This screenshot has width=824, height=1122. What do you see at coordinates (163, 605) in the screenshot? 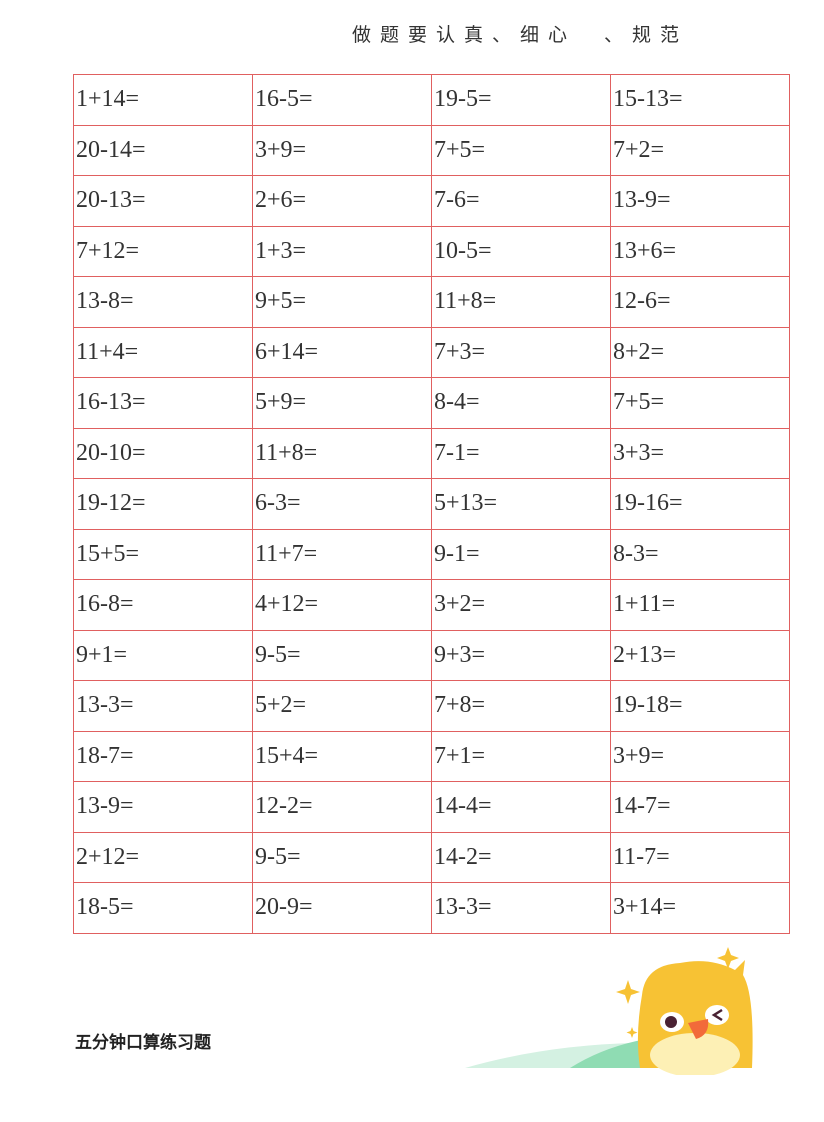
I see `problem-cell: 16-8=` at bounding box center [163, 605].